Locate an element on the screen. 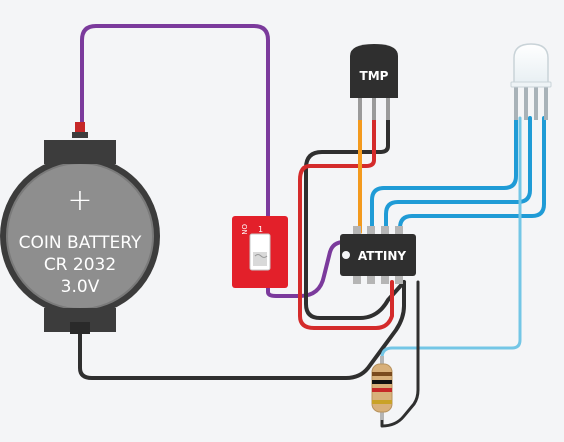 The width and height of the screenshot is (564, 442). chip-body is located at coordinates (378, 255).